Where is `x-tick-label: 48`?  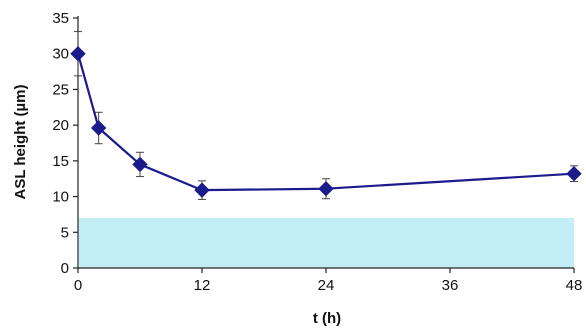 x-tick-label: 48 is located at coordinates (574, 285).